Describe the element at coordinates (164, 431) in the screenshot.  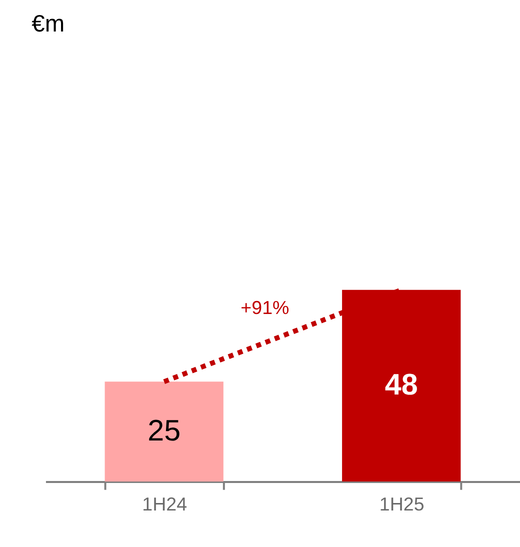
I see `data-label: 25` at that location.